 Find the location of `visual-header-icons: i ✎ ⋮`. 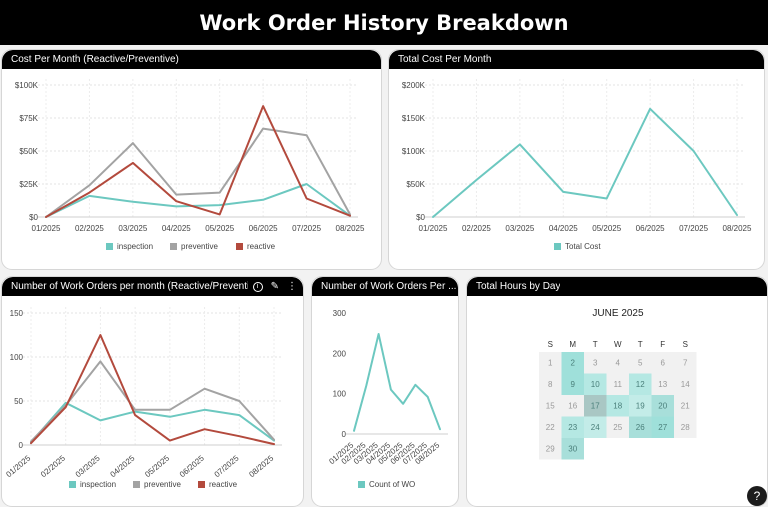

visual-header-icons: i ✎ ⋮ is located at coordinates (274, 286).